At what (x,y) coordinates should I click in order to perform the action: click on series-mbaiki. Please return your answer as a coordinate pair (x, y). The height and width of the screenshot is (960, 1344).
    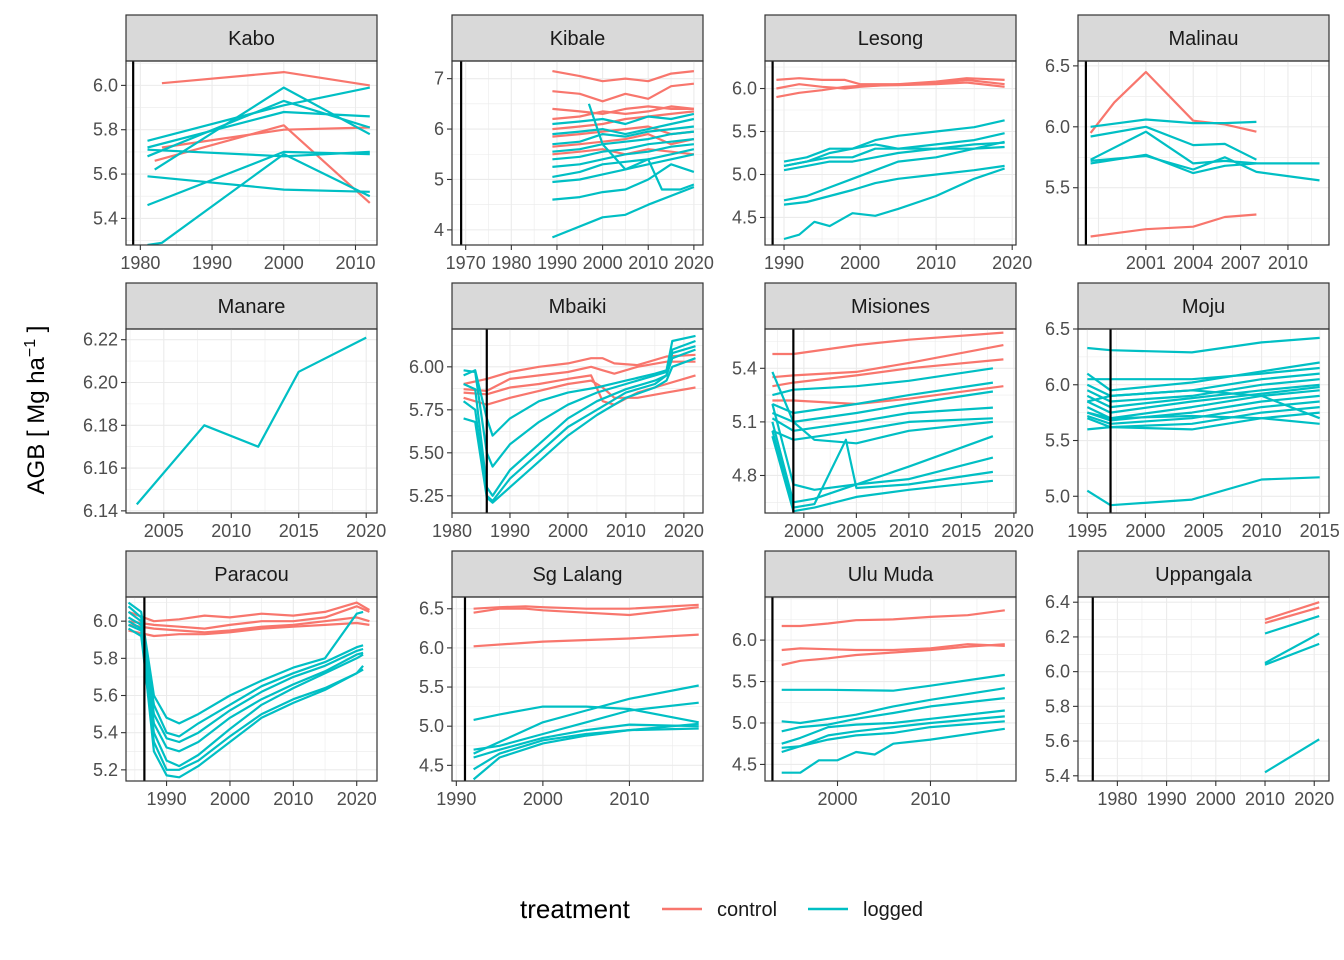
    Looking at the image, I should click on (579, 421).